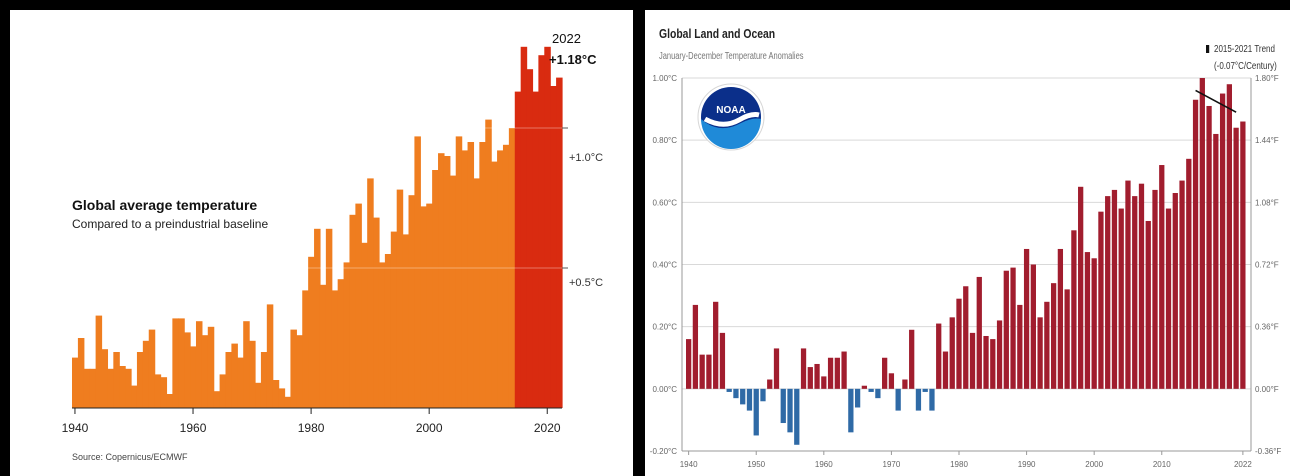 This screenshot has width=1290, height=476. Describe the element at coordinates (1243, 464) in the screenshot. I see `xtick-label: 2022` at that location.